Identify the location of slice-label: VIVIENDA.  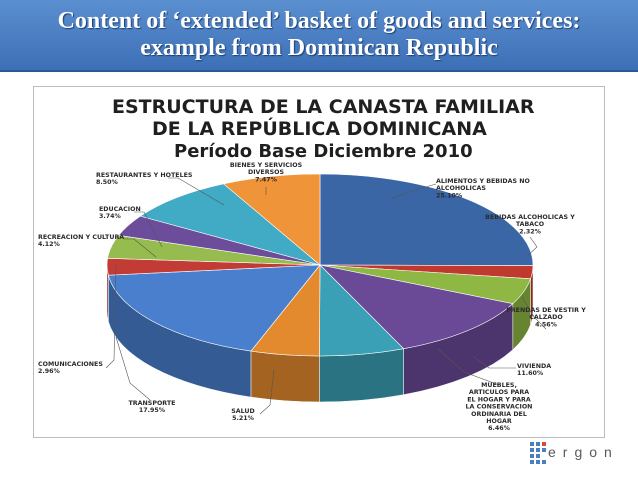
(534, 366).